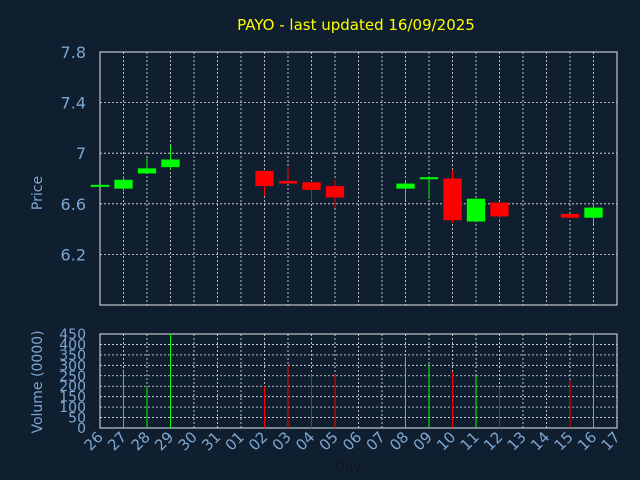 The width and height of the screenshot is (640, 480). I want to click on price-tick-label: 6.2, so click(73, 254).